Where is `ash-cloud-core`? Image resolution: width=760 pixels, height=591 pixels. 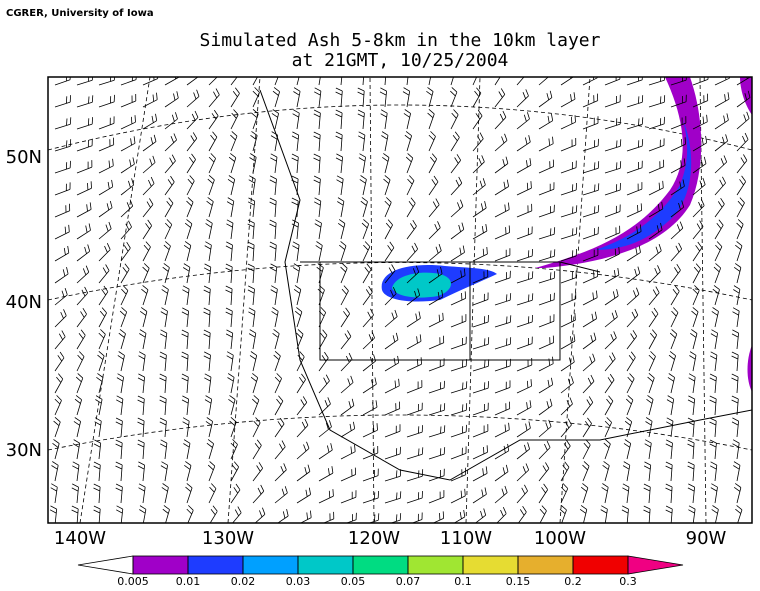 ash-cloud-core is located at coordinates (422, 285).